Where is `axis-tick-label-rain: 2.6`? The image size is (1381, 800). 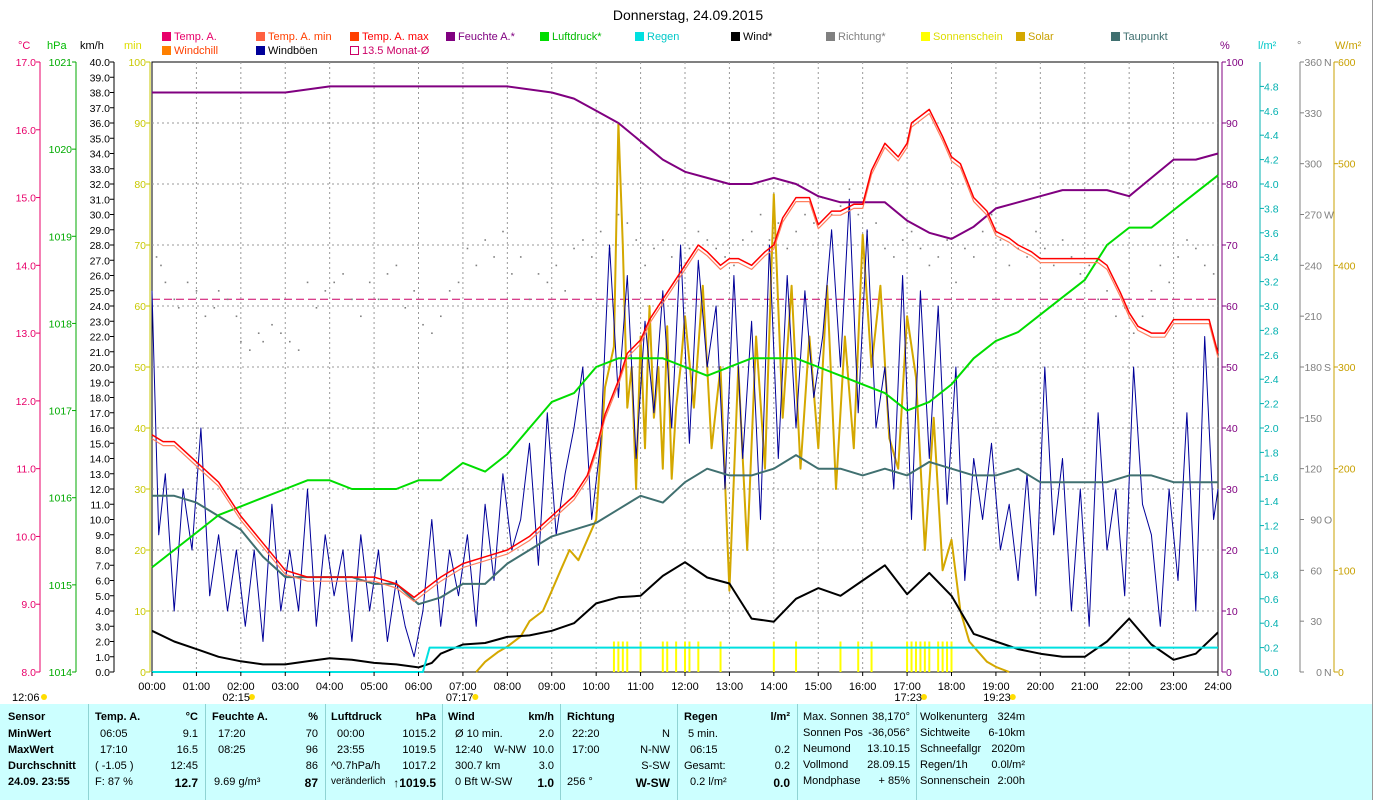 axis-tick-label-rain: 2.6 is located at coordinates (1271, 356).